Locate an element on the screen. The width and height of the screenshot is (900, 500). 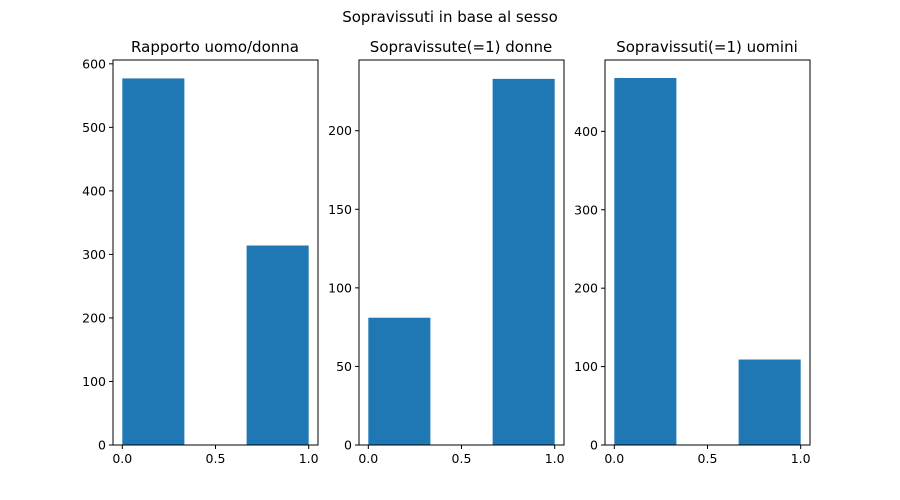
panel-title: Sopravissuti(=1) uomini is located at coordinates (707, 47).